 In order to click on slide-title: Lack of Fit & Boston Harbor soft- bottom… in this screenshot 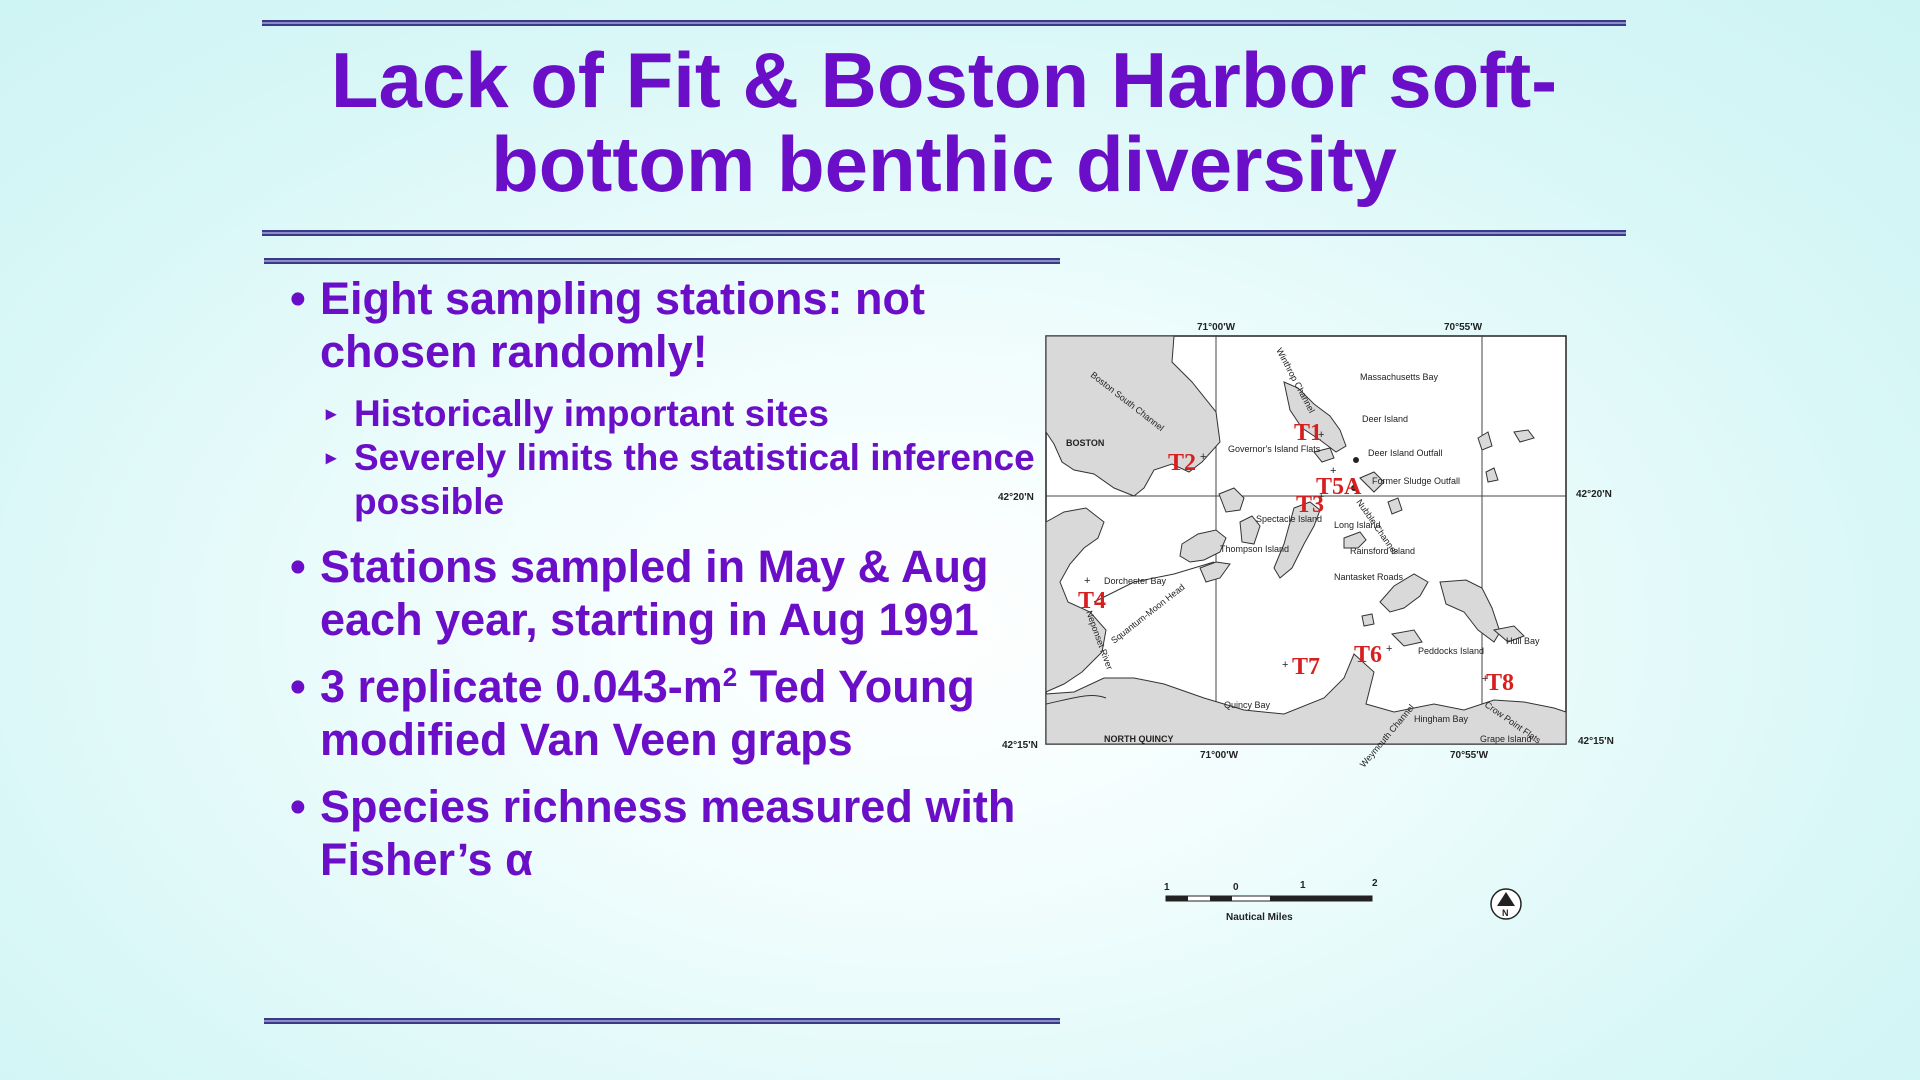, I will do `click(944, 122)`.